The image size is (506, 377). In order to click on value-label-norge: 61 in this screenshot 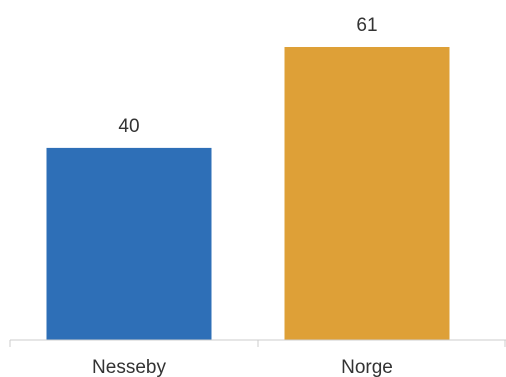, I will do `click(366, 25)`.